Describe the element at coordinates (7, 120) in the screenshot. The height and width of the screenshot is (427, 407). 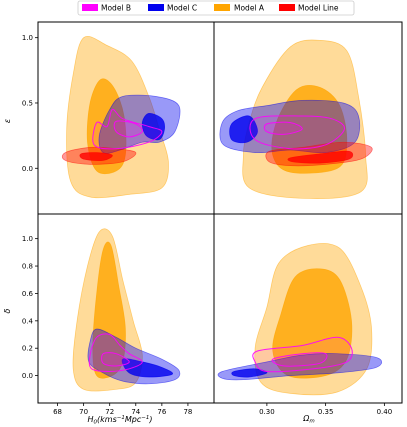
I see `ylabel-eps: ε` at that location.